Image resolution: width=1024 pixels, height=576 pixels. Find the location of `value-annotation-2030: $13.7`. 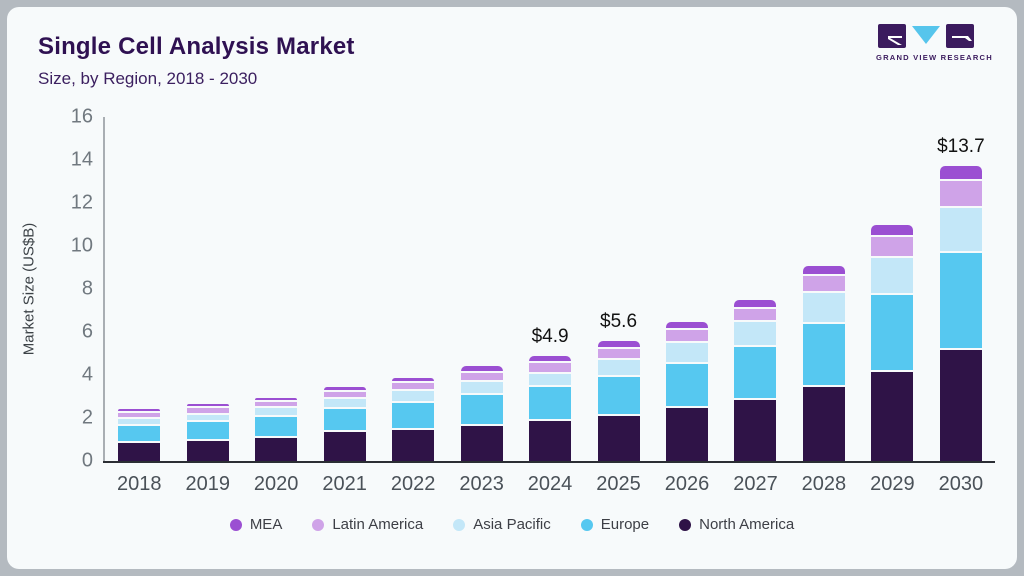

value-annotation-2030: $13.7 is located at coordinates (961, 147).